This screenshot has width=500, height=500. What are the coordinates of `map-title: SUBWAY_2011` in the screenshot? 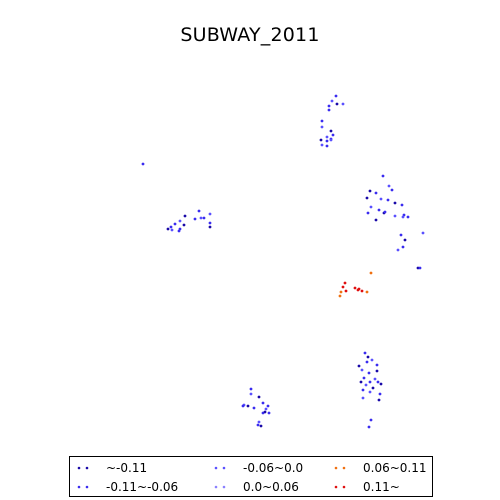 It's located at (250, 35).